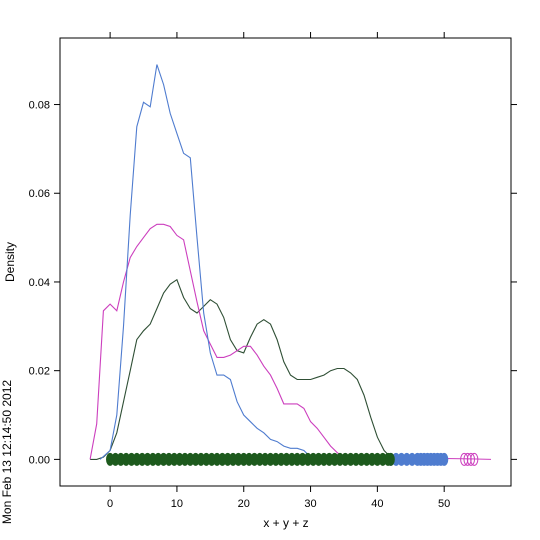 This screenshot has width=540, height=540. Describe the element at coordinates (39, 460) in the screenshot. I see `y-tick-label: 0.00` at that location.